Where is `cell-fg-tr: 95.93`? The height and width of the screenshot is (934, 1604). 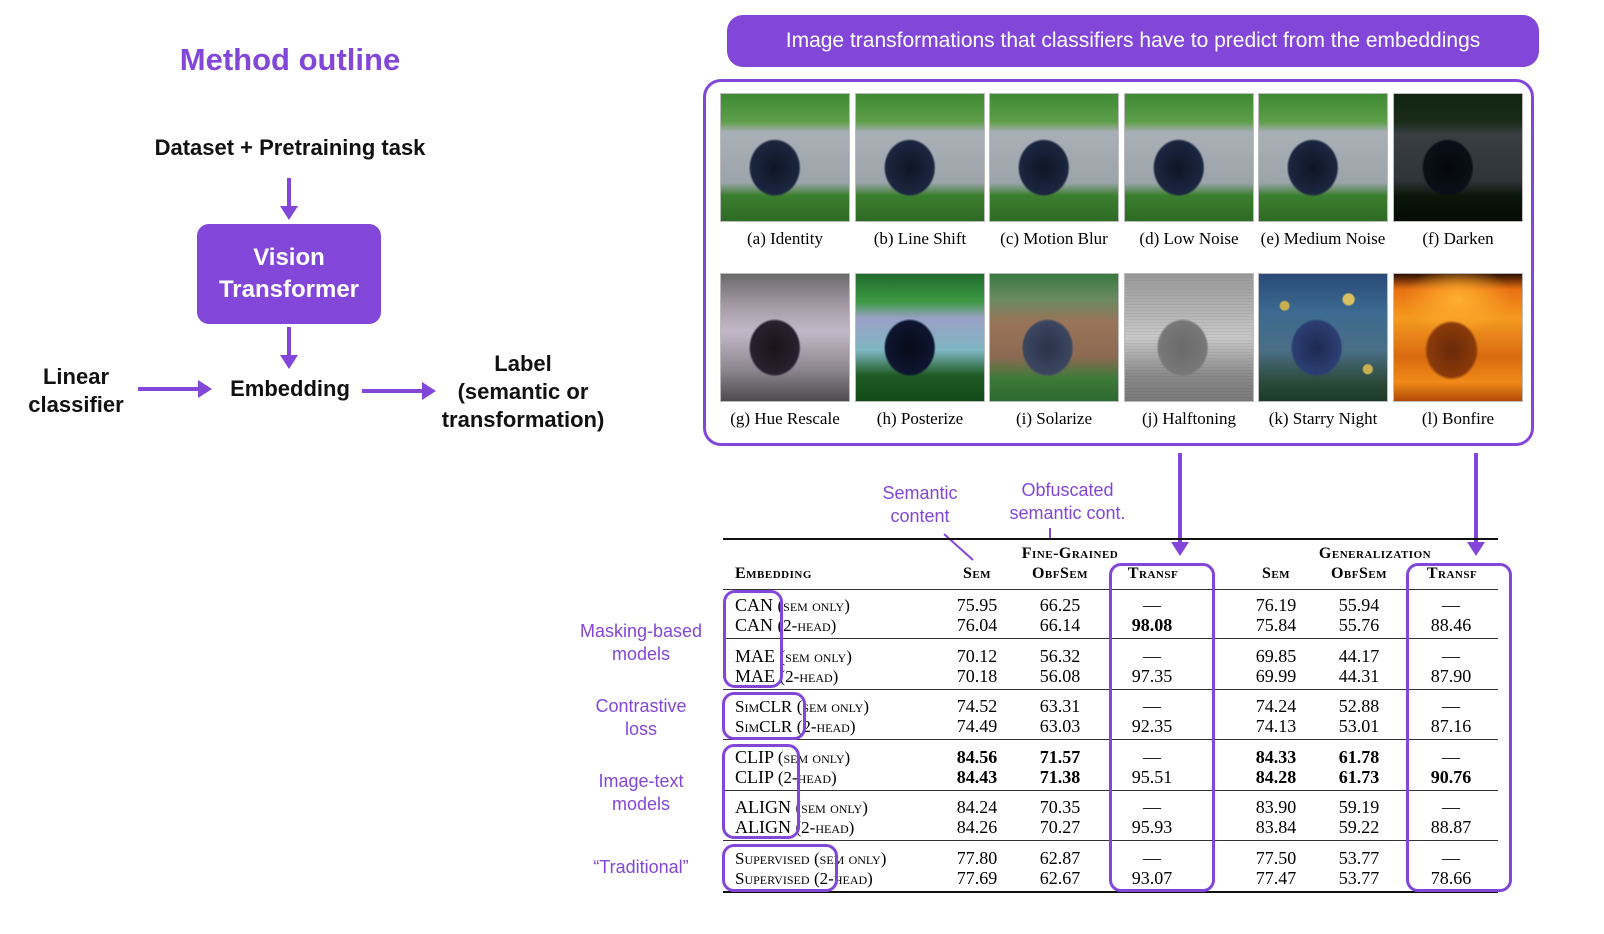
cell-fg-tr: 95.93 is located at coordinates (1152, 827).